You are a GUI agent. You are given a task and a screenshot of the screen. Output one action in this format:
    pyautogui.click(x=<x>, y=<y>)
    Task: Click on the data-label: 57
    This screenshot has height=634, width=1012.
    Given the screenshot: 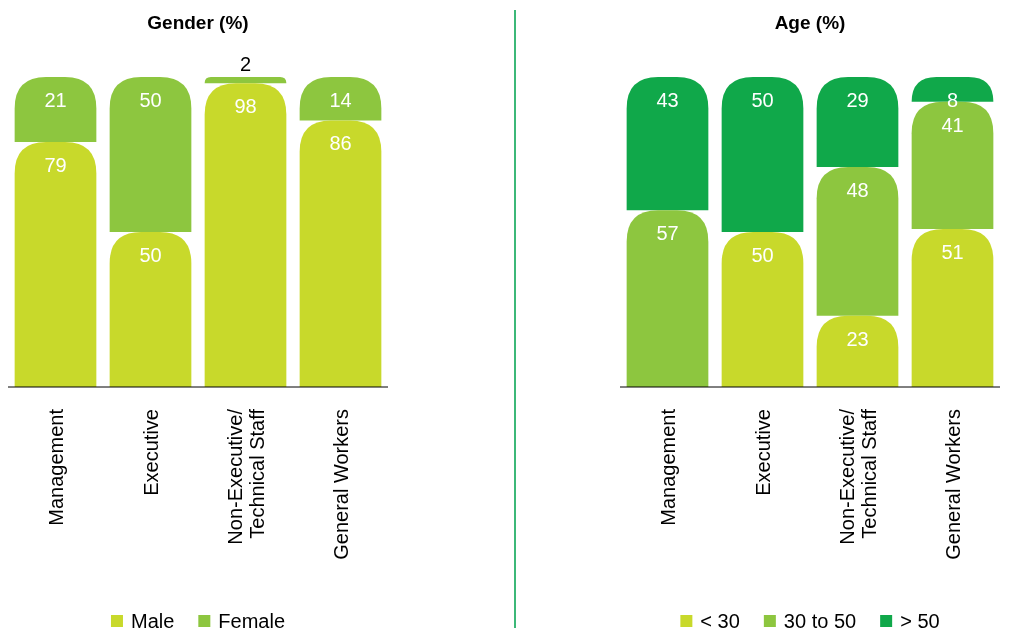 What is the action you would take?
    pyautogui.click(x=667, y=233)
    